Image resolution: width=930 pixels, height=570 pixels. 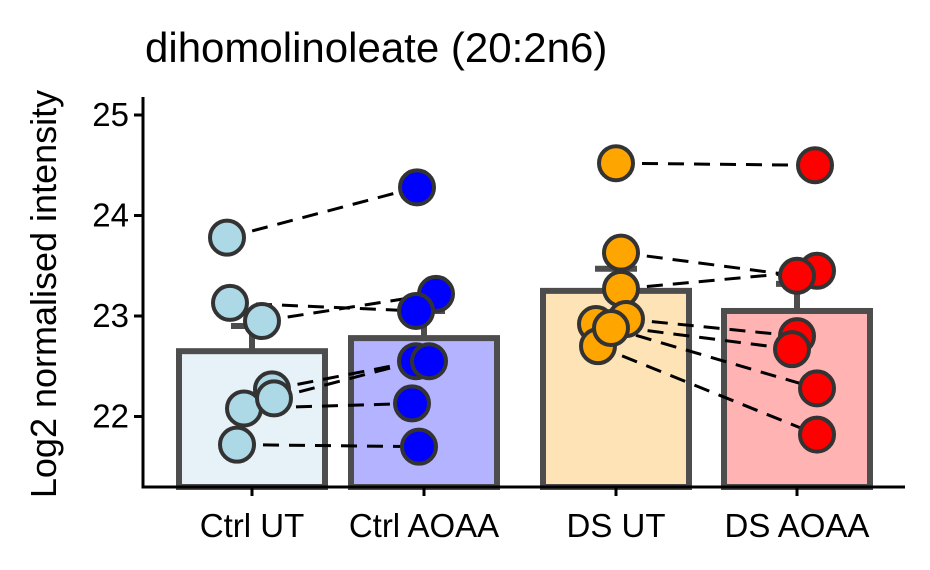 I want to click on bar, so click(x=797, y=398).